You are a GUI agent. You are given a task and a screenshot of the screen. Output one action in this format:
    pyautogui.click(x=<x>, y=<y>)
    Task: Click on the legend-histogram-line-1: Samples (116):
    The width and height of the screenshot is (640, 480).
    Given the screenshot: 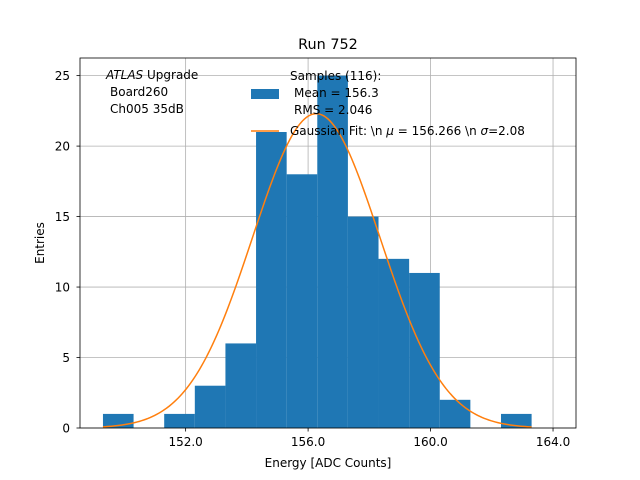 What is the action you would take?
    pyautogui.click(x=335, y=76)
    